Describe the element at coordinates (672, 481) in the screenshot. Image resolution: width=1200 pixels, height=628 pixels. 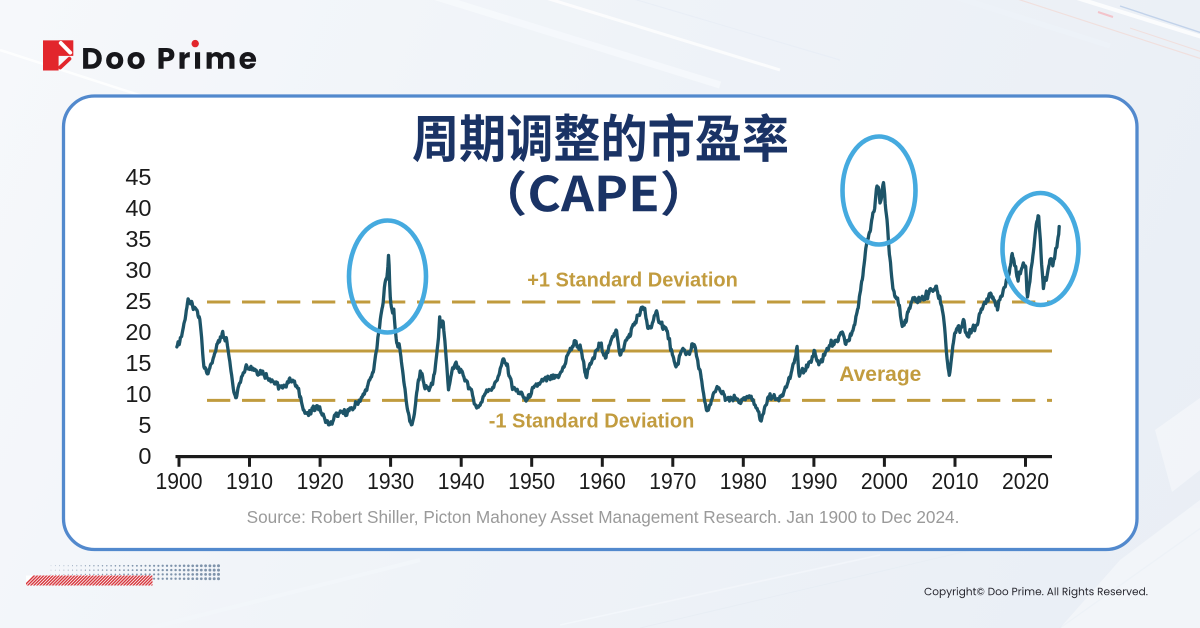
I see `svg-text: 1970` at that location.